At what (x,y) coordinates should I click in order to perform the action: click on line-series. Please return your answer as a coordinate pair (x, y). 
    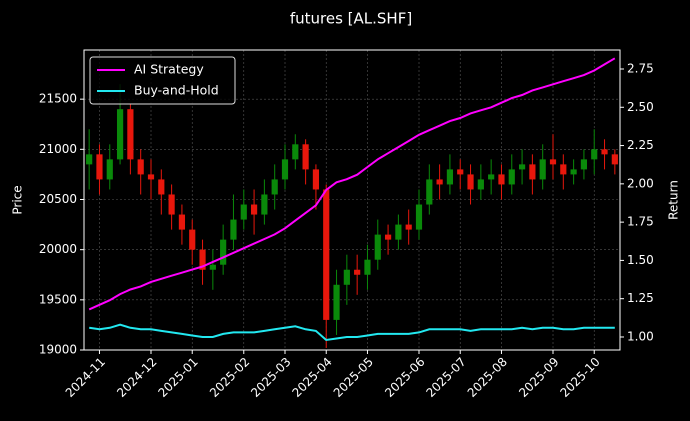
    Looking at the image, I should click on (352, 332).